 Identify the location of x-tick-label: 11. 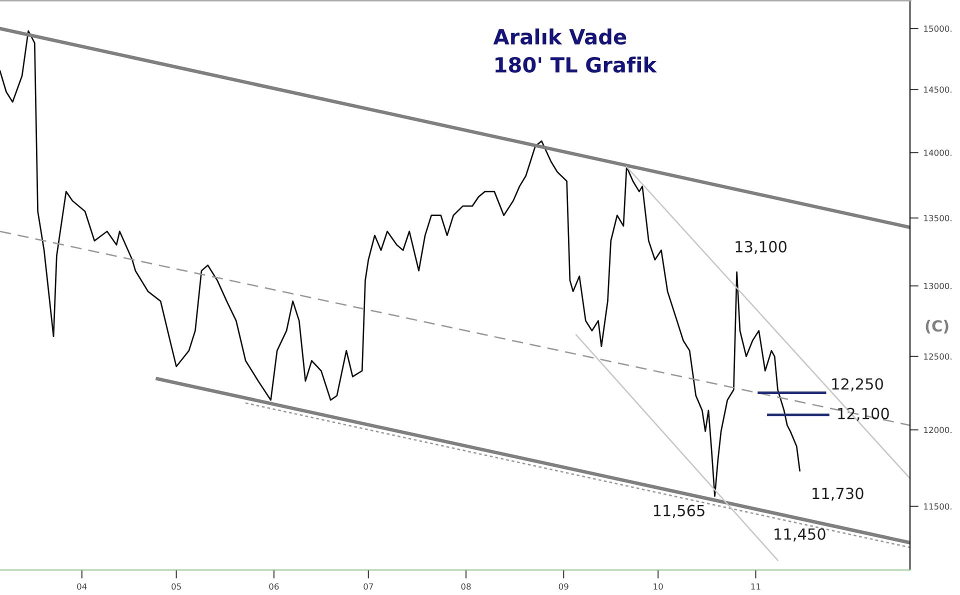
(755, 586).